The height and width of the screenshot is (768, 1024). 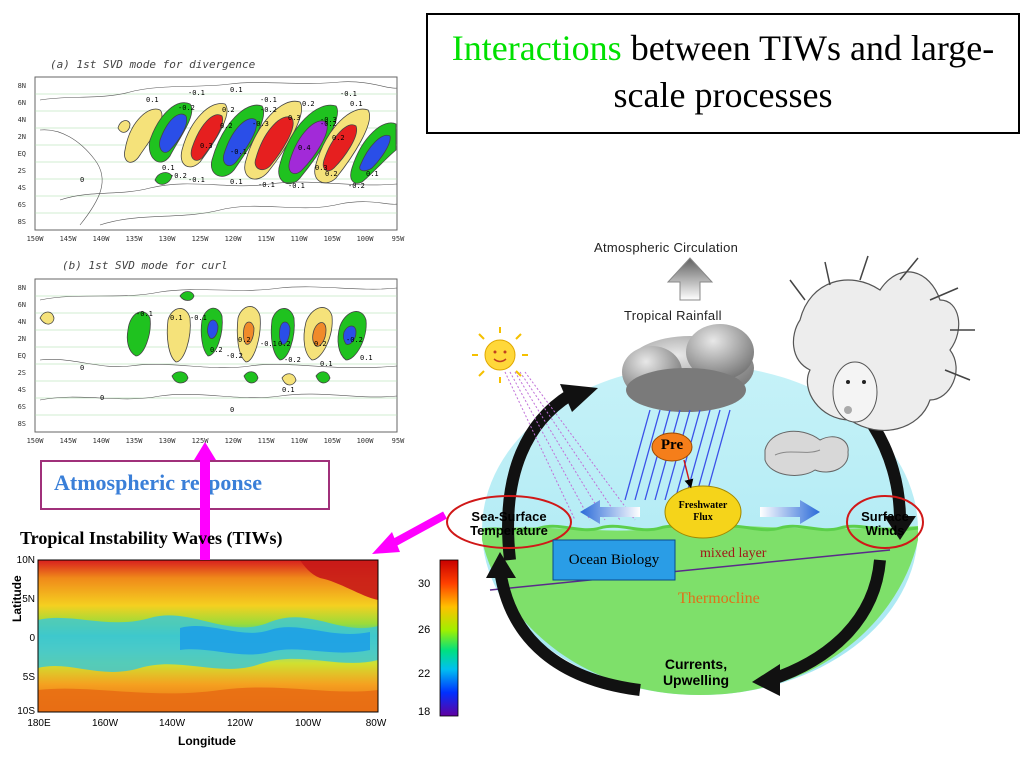 I want to click on pre-label: Pre, so click(x=672, y=445).